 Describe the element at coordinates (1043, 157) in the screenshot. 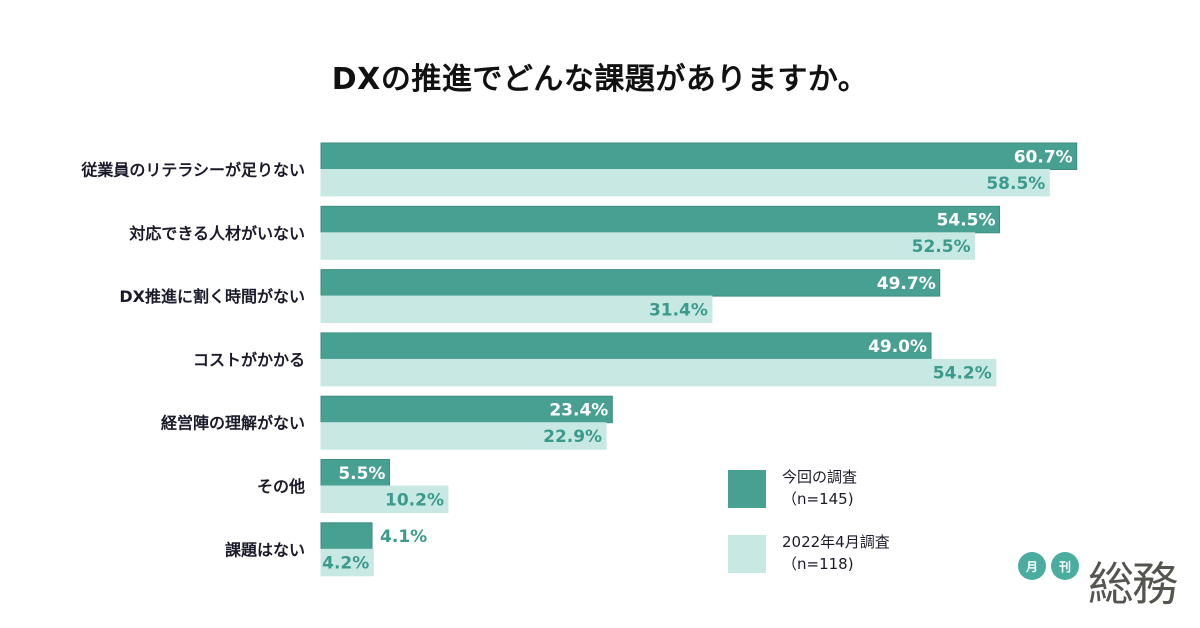

I see `value-label-current: 60.7%` at that location.